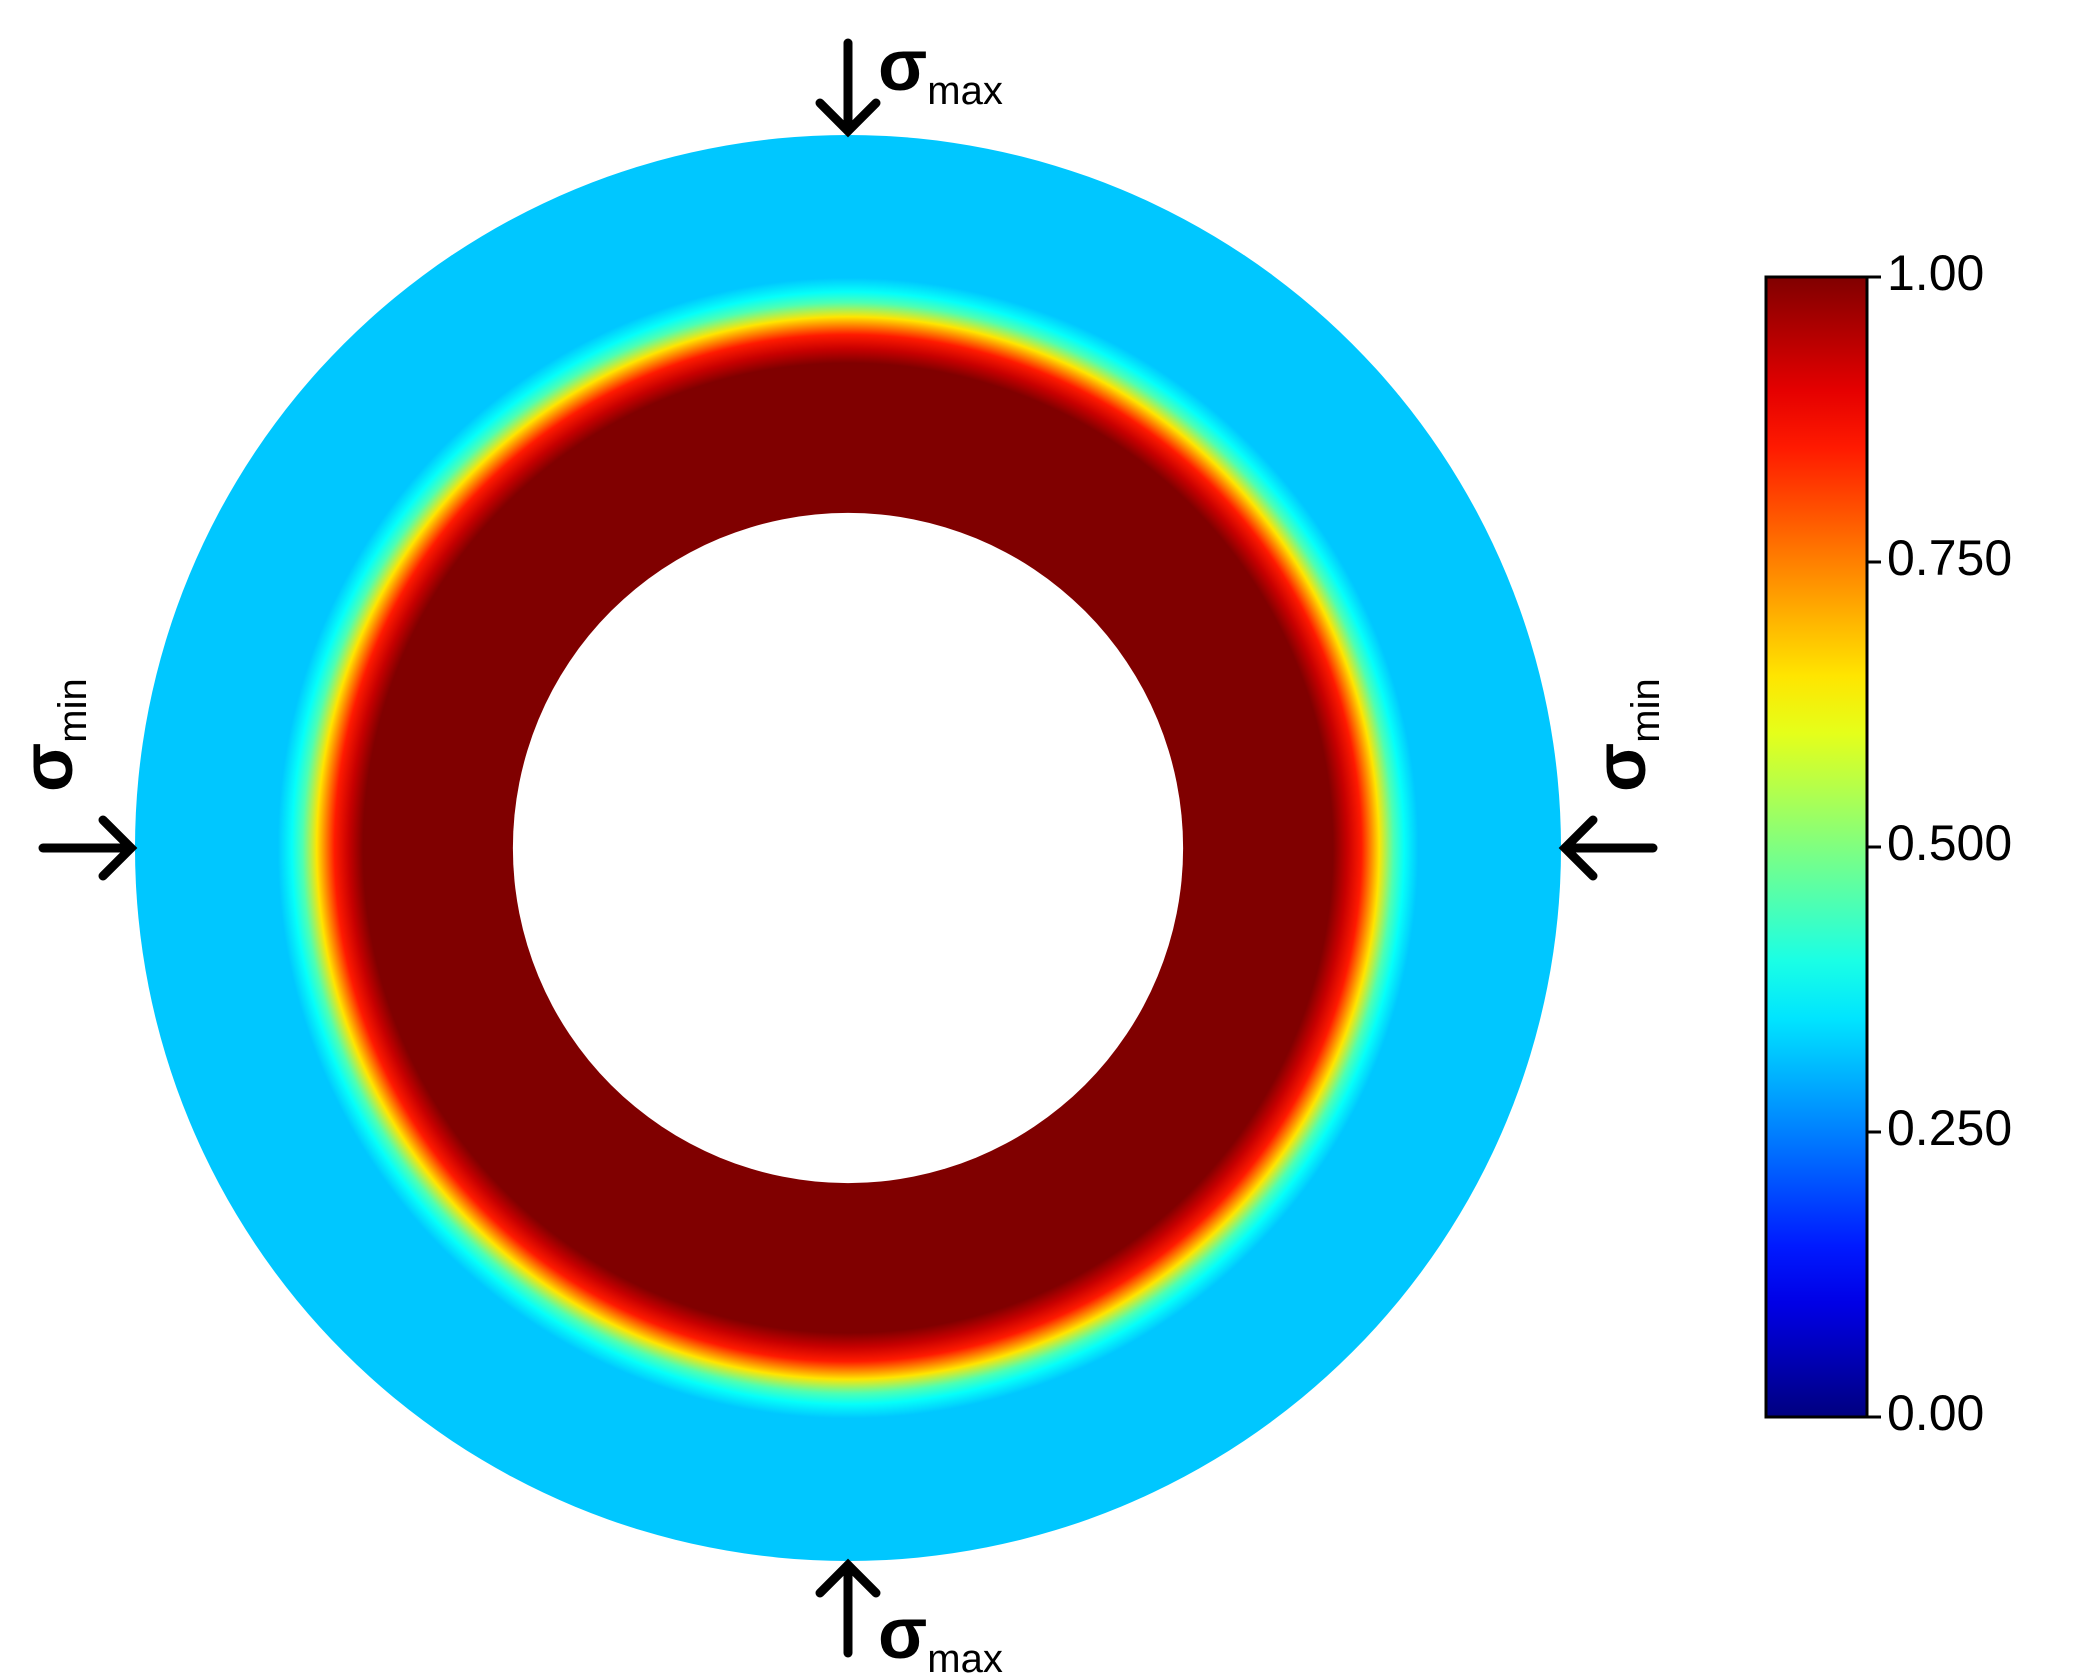 Image resolution: width=2100 pixels, height=1680 pixels. Describe the element at coordinates (1816, 847) in the screenshot. I see `colorbar` at that location.